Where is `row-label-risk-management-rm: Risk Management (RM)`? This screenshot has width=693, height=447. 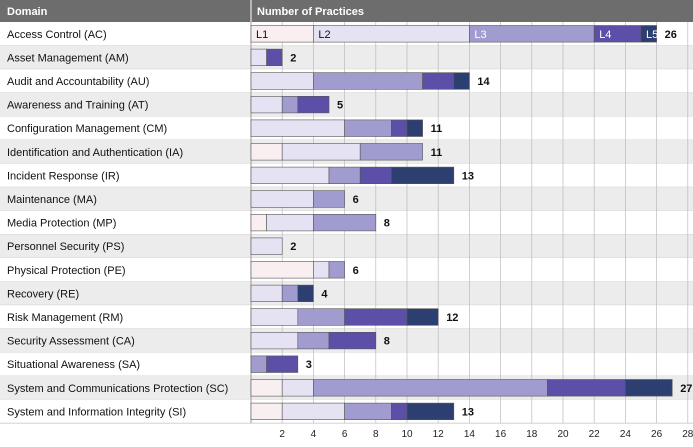 row-label-risk-management-rm: Risk Management (RM) is located at coordinates (65, 318).